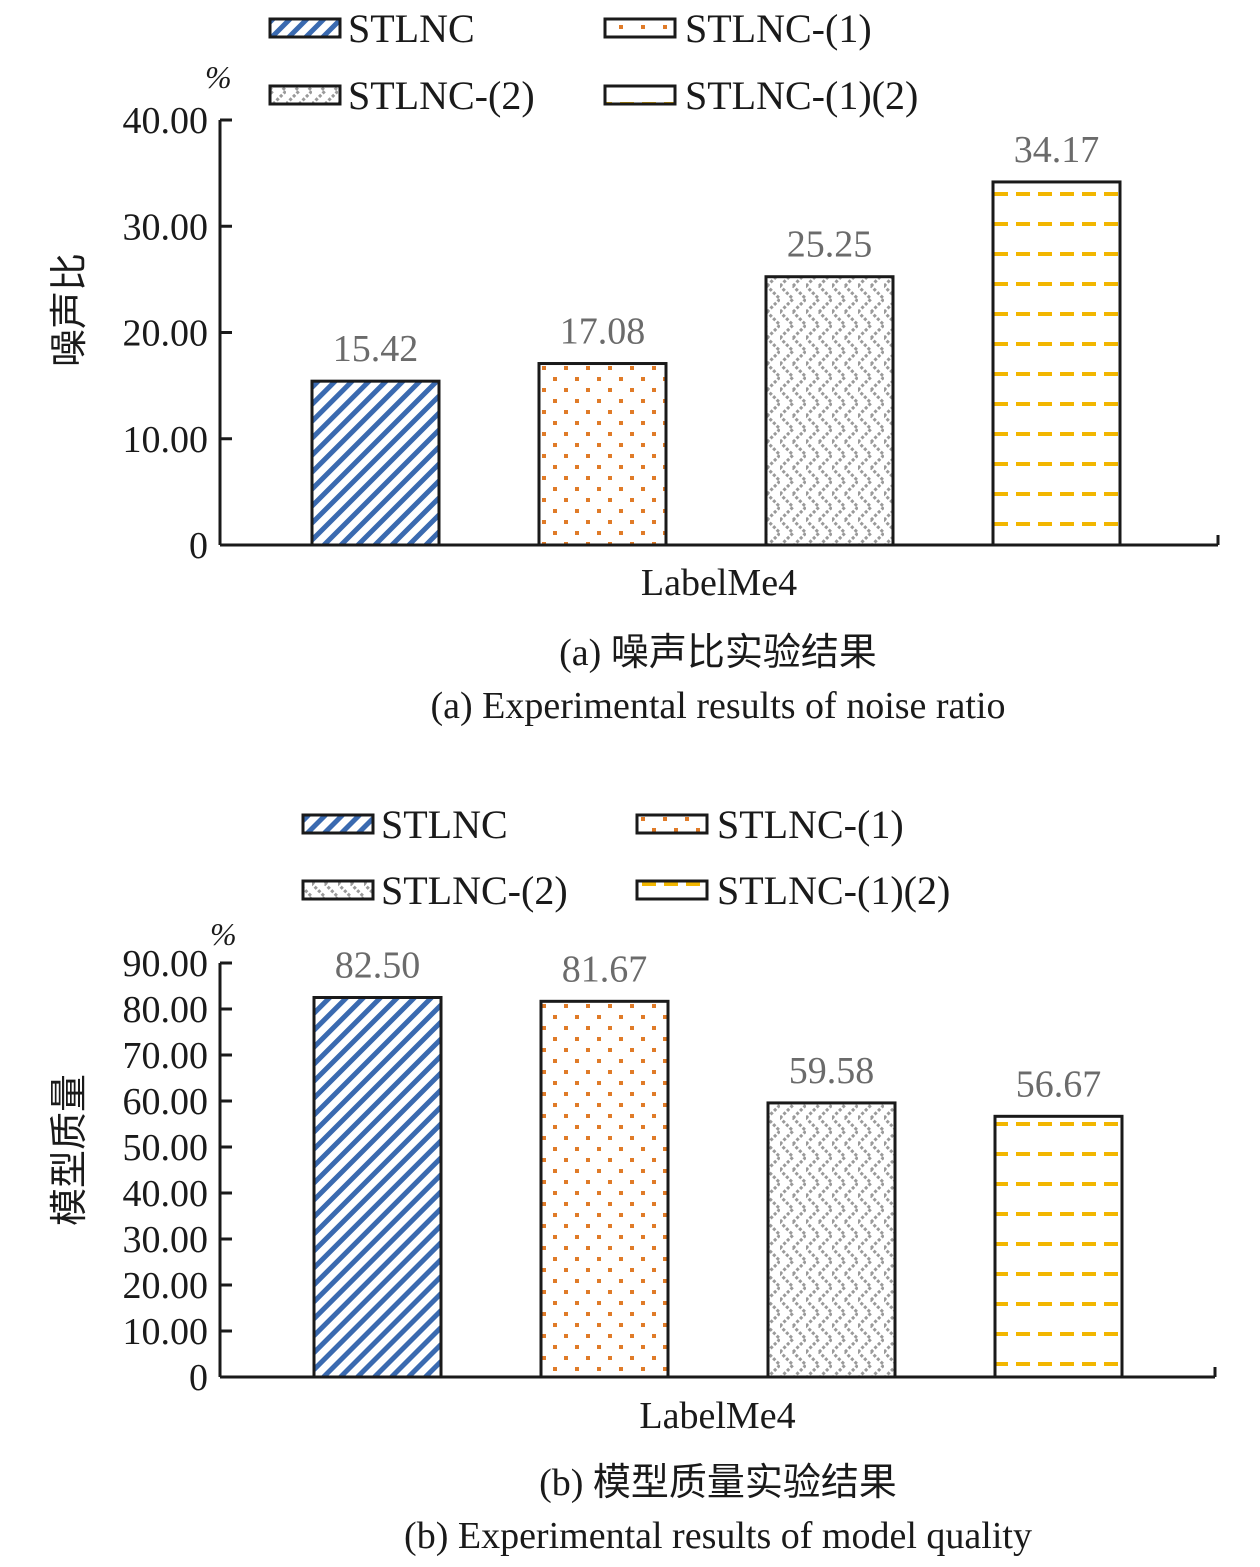 The image size is (1260, 1567). What do you see at coordinates (166, 1148) in the screenshot?
I see `y-tick-label: 50.00` at bounding box center [166, 1148].